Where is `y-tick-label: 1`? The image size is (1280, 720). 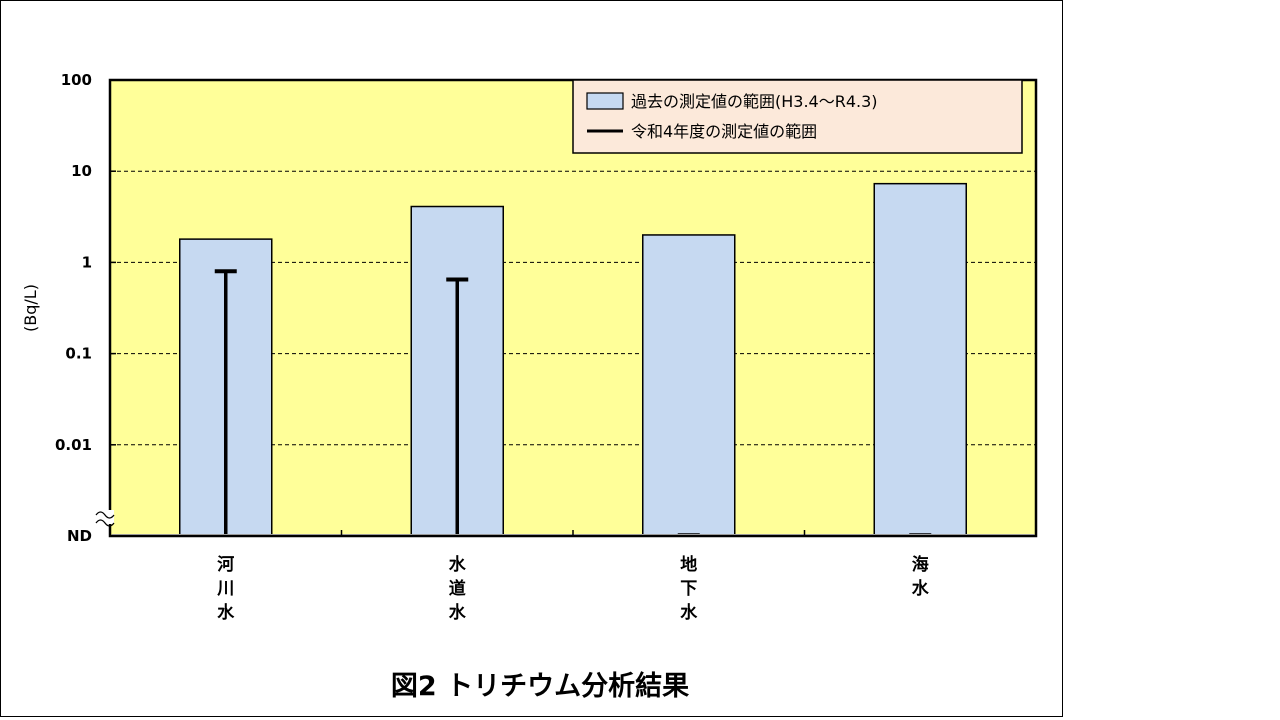 y-tick-label: 1 is located at coordinates (87, 262).